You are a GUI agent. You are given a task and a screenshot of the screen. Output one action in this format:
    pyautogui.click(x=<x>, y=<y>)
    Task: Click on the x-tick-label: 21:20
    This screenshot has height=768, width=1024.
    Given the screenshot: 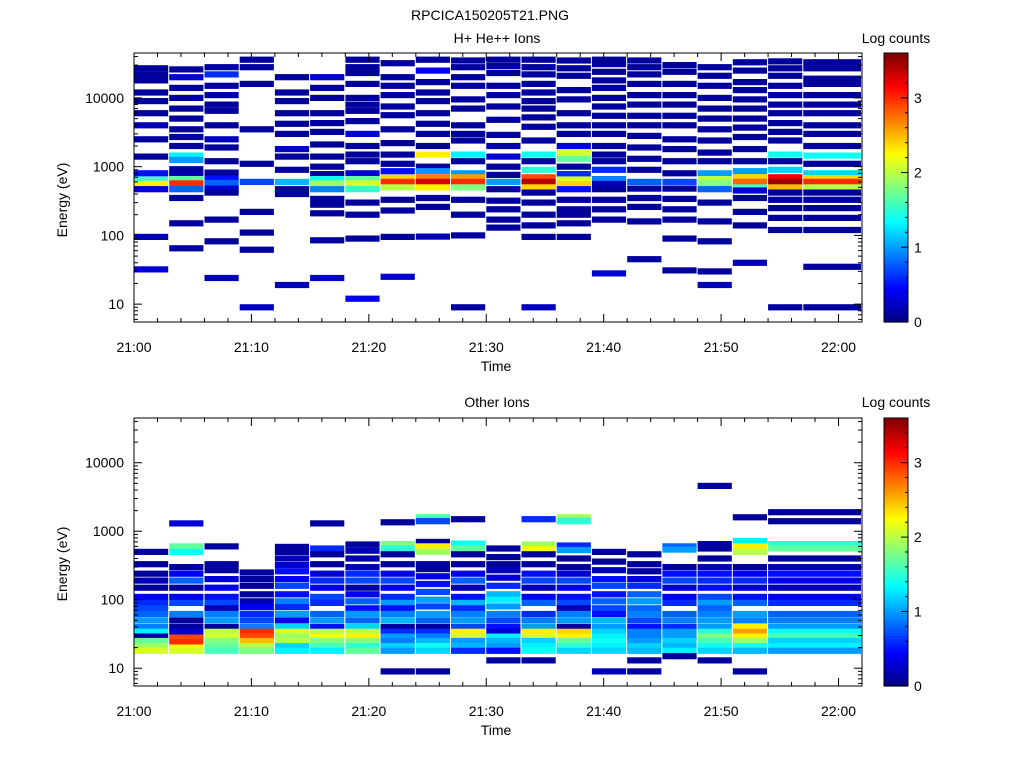 What is the action you would take?
    pyautogui.click(x=368, y=711)
    